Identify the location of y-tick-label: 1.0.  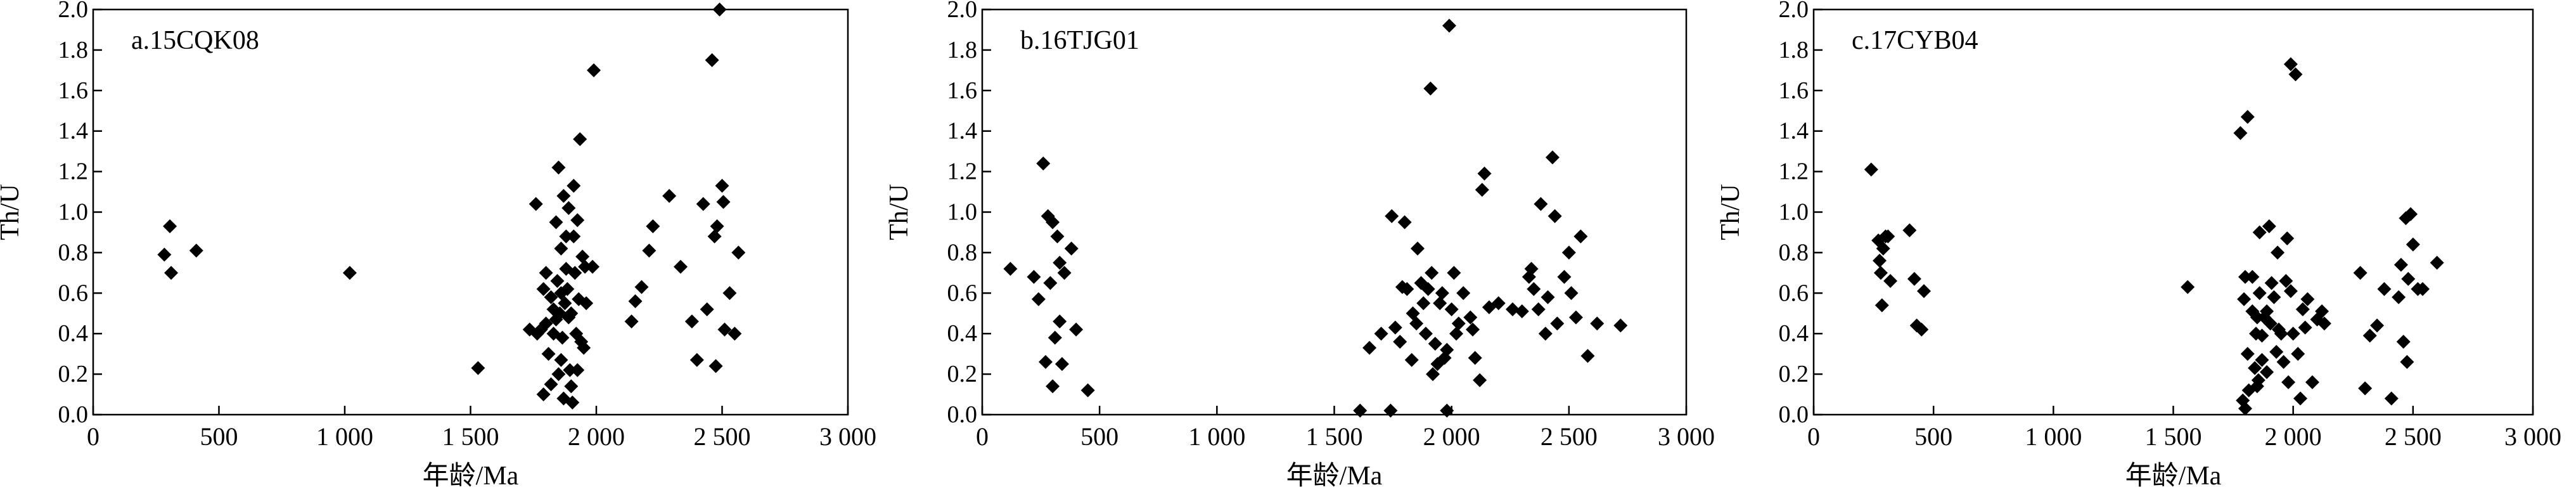
(962, 212).